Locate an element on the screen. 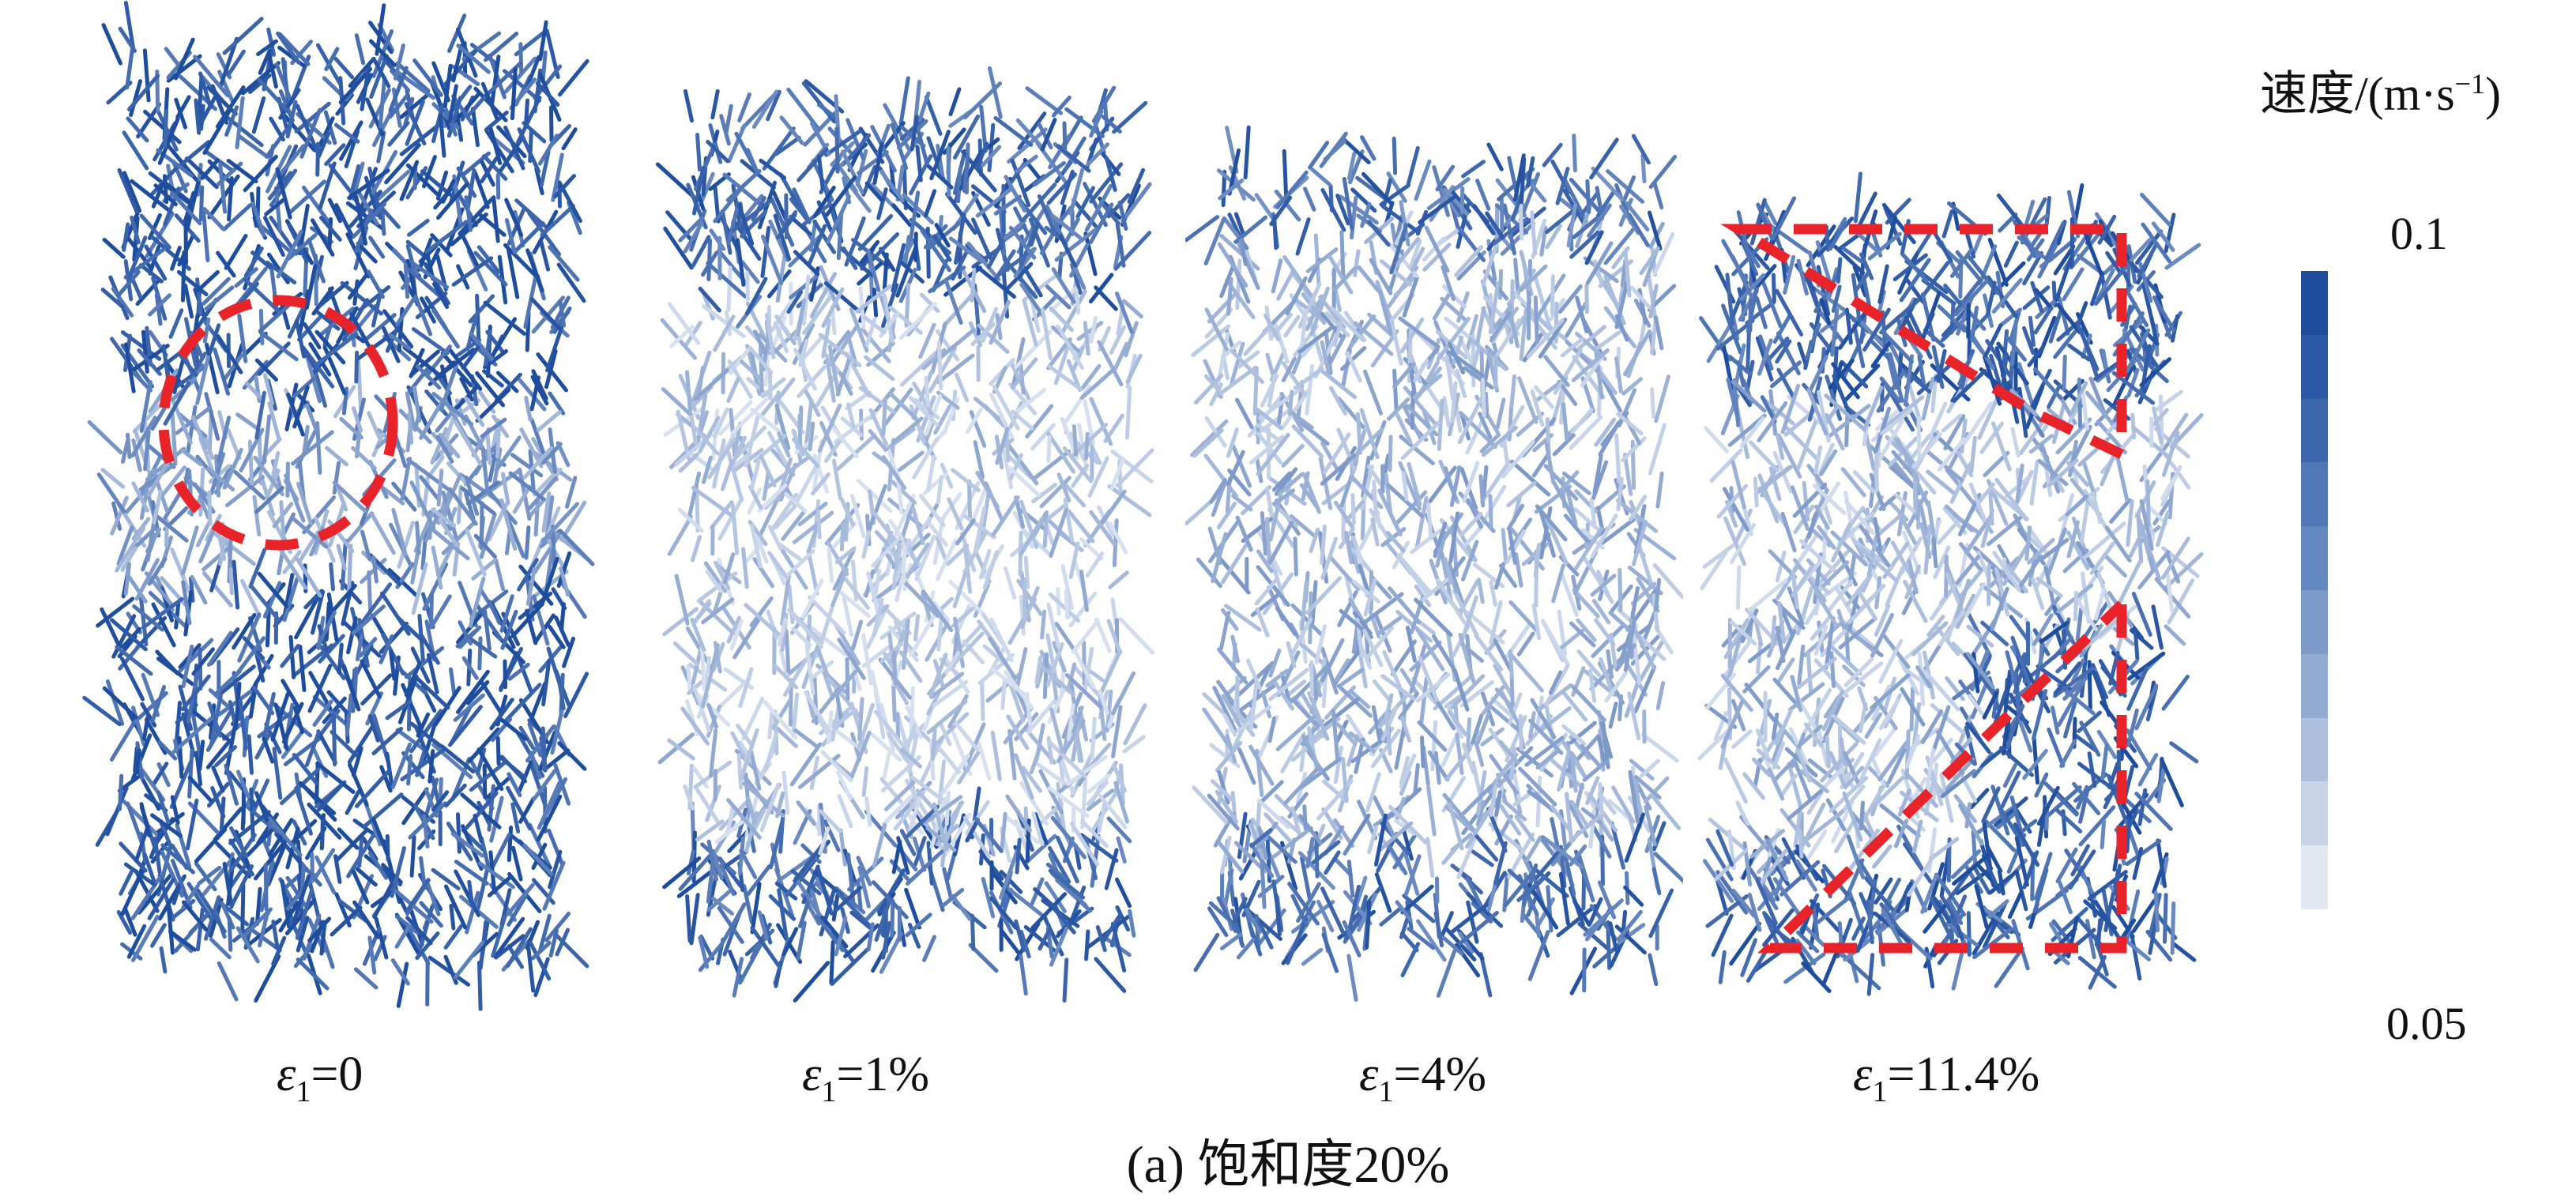  legend-max-label: 0.1 is located at coordinates (2419, 233).